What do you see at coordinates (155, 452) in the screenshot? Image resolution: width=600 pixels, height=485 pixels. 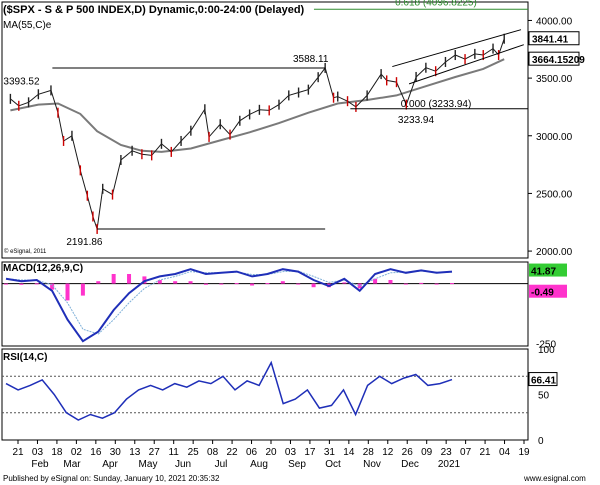 I see `x-day-label: 27` at bounding box center [155, 452].